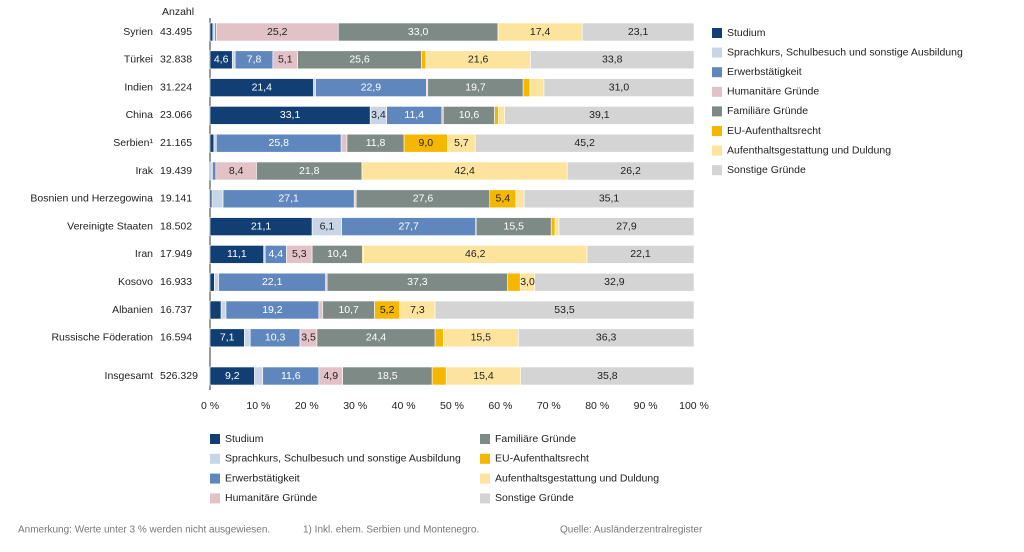 The height and width of the screenshot is (552, 1024). Describe the element at coordinates (327, 226) in the screenshot. I see `value-label: 6,1` at that location.